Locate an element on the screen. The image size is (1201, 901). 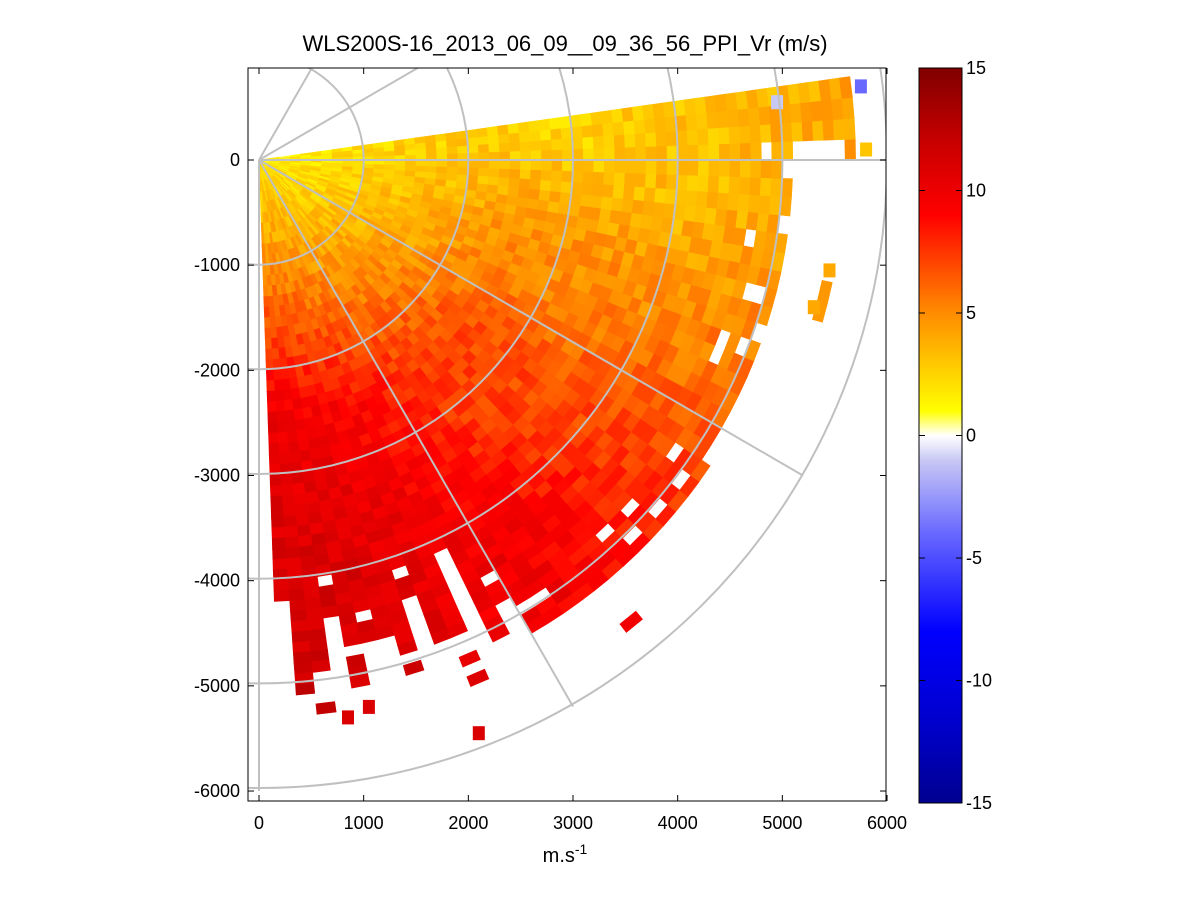
isolated-cell is located at coordinates (777, 102).